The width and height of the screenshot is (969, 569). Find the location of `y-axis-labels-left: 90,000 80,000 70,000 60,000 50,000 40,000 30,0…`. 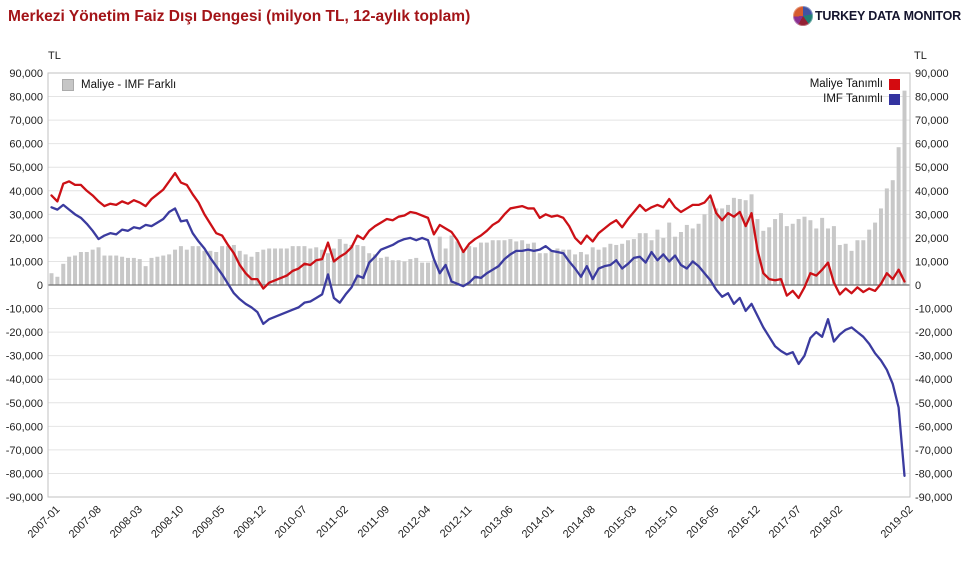

y-axis-labels-left: 90,000 80,000 70,000 60,000 50,000 40,000 30,0… is located at coordinates (24, 286).